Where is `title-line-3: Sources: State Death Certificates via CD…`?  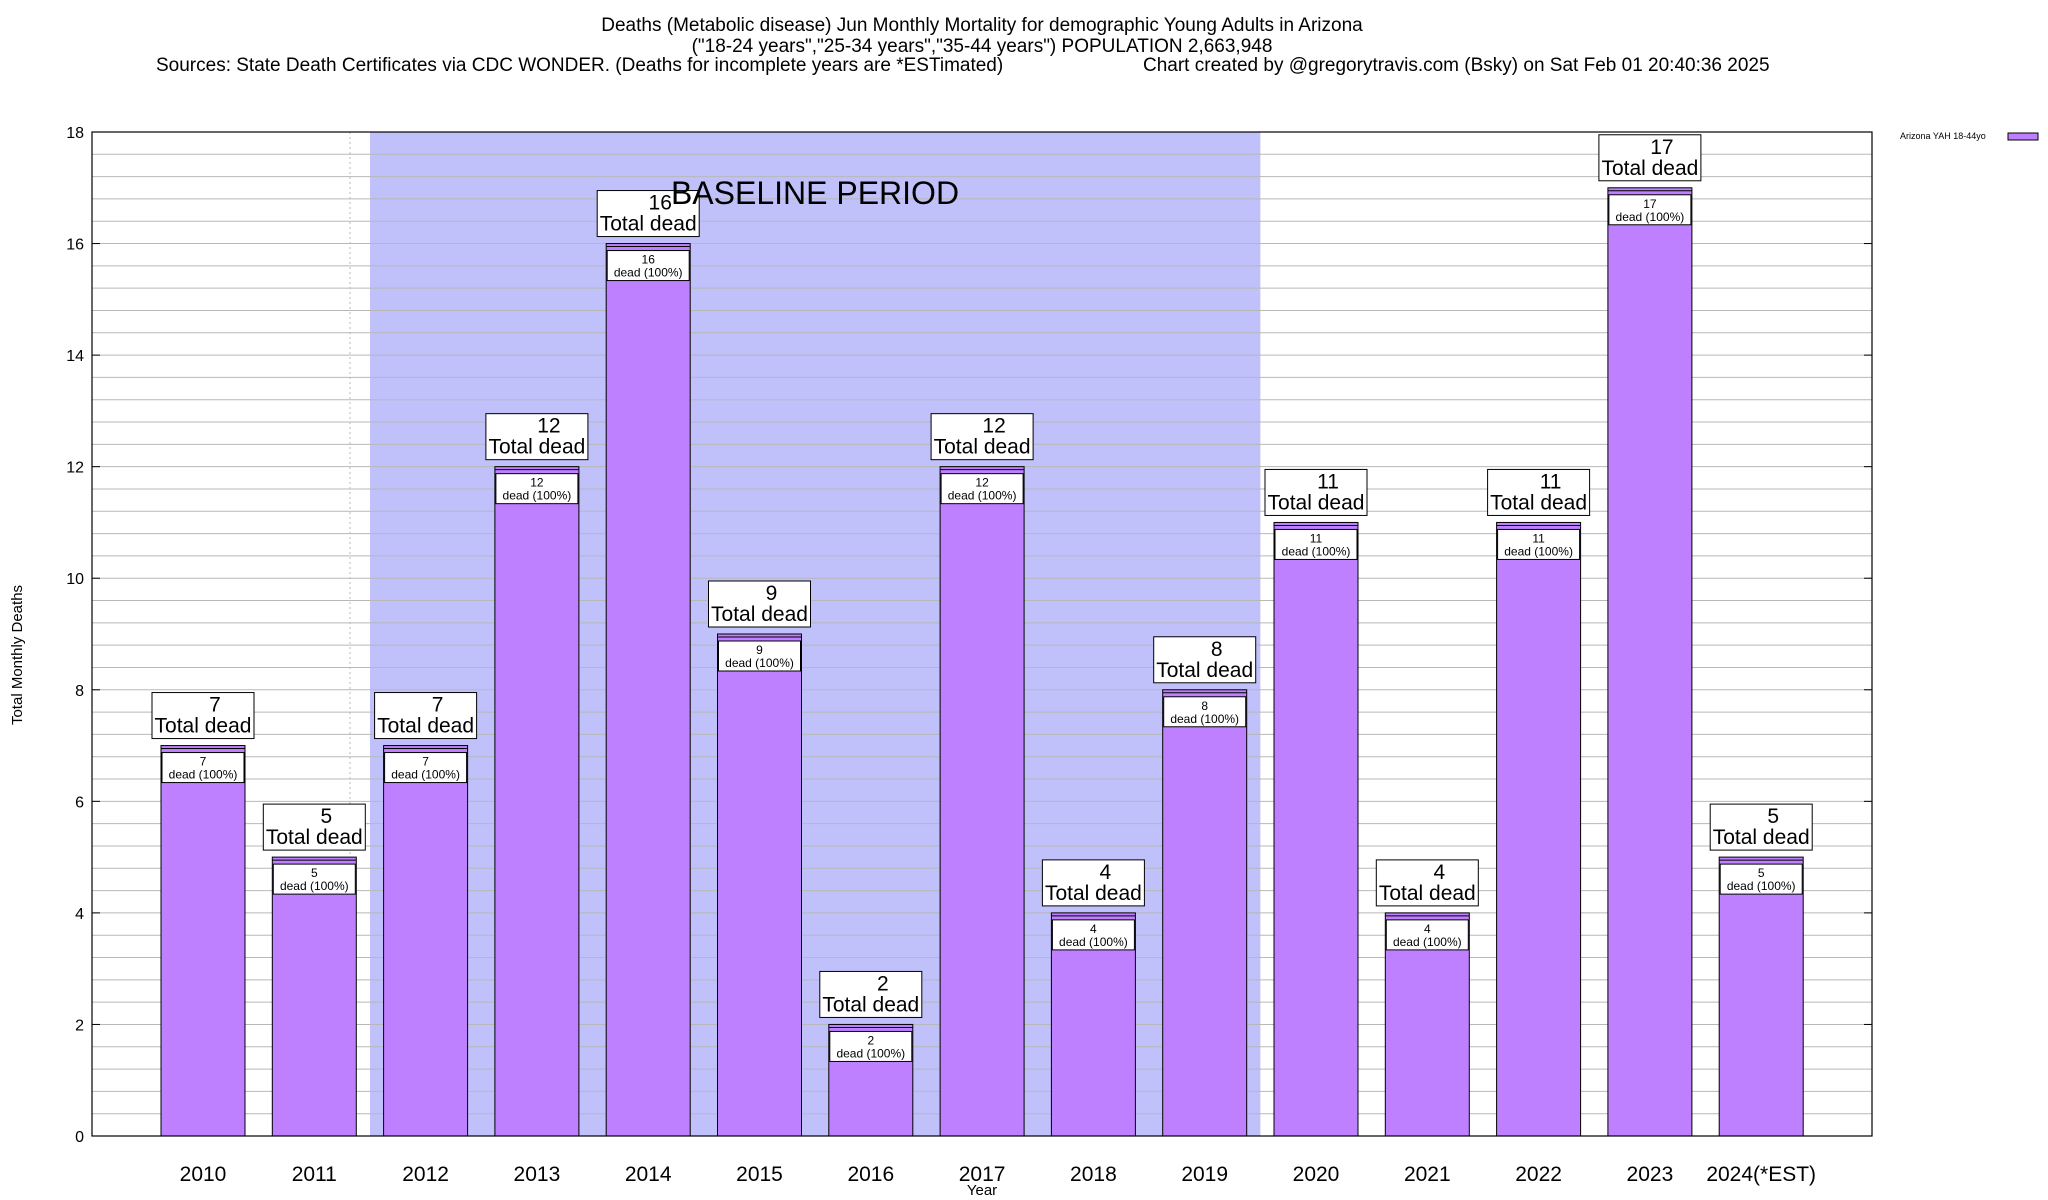
title-line-3: Sources: State Death Certificates via CD… is located at coordinates (579, 65).